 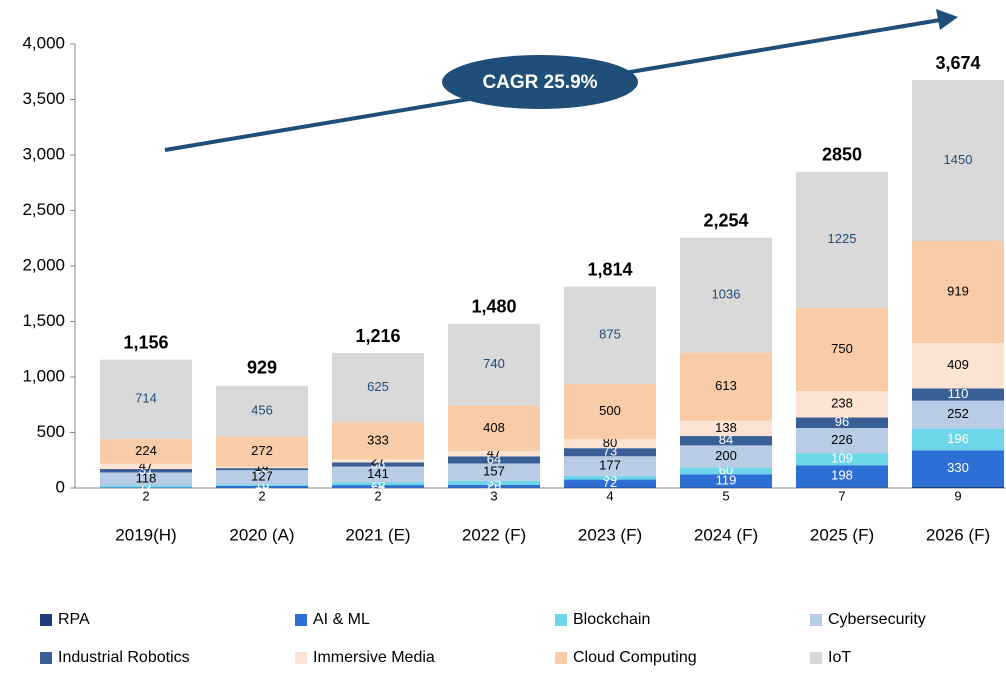 I want to click on segment-label: 330, so click(x=958, y=467).